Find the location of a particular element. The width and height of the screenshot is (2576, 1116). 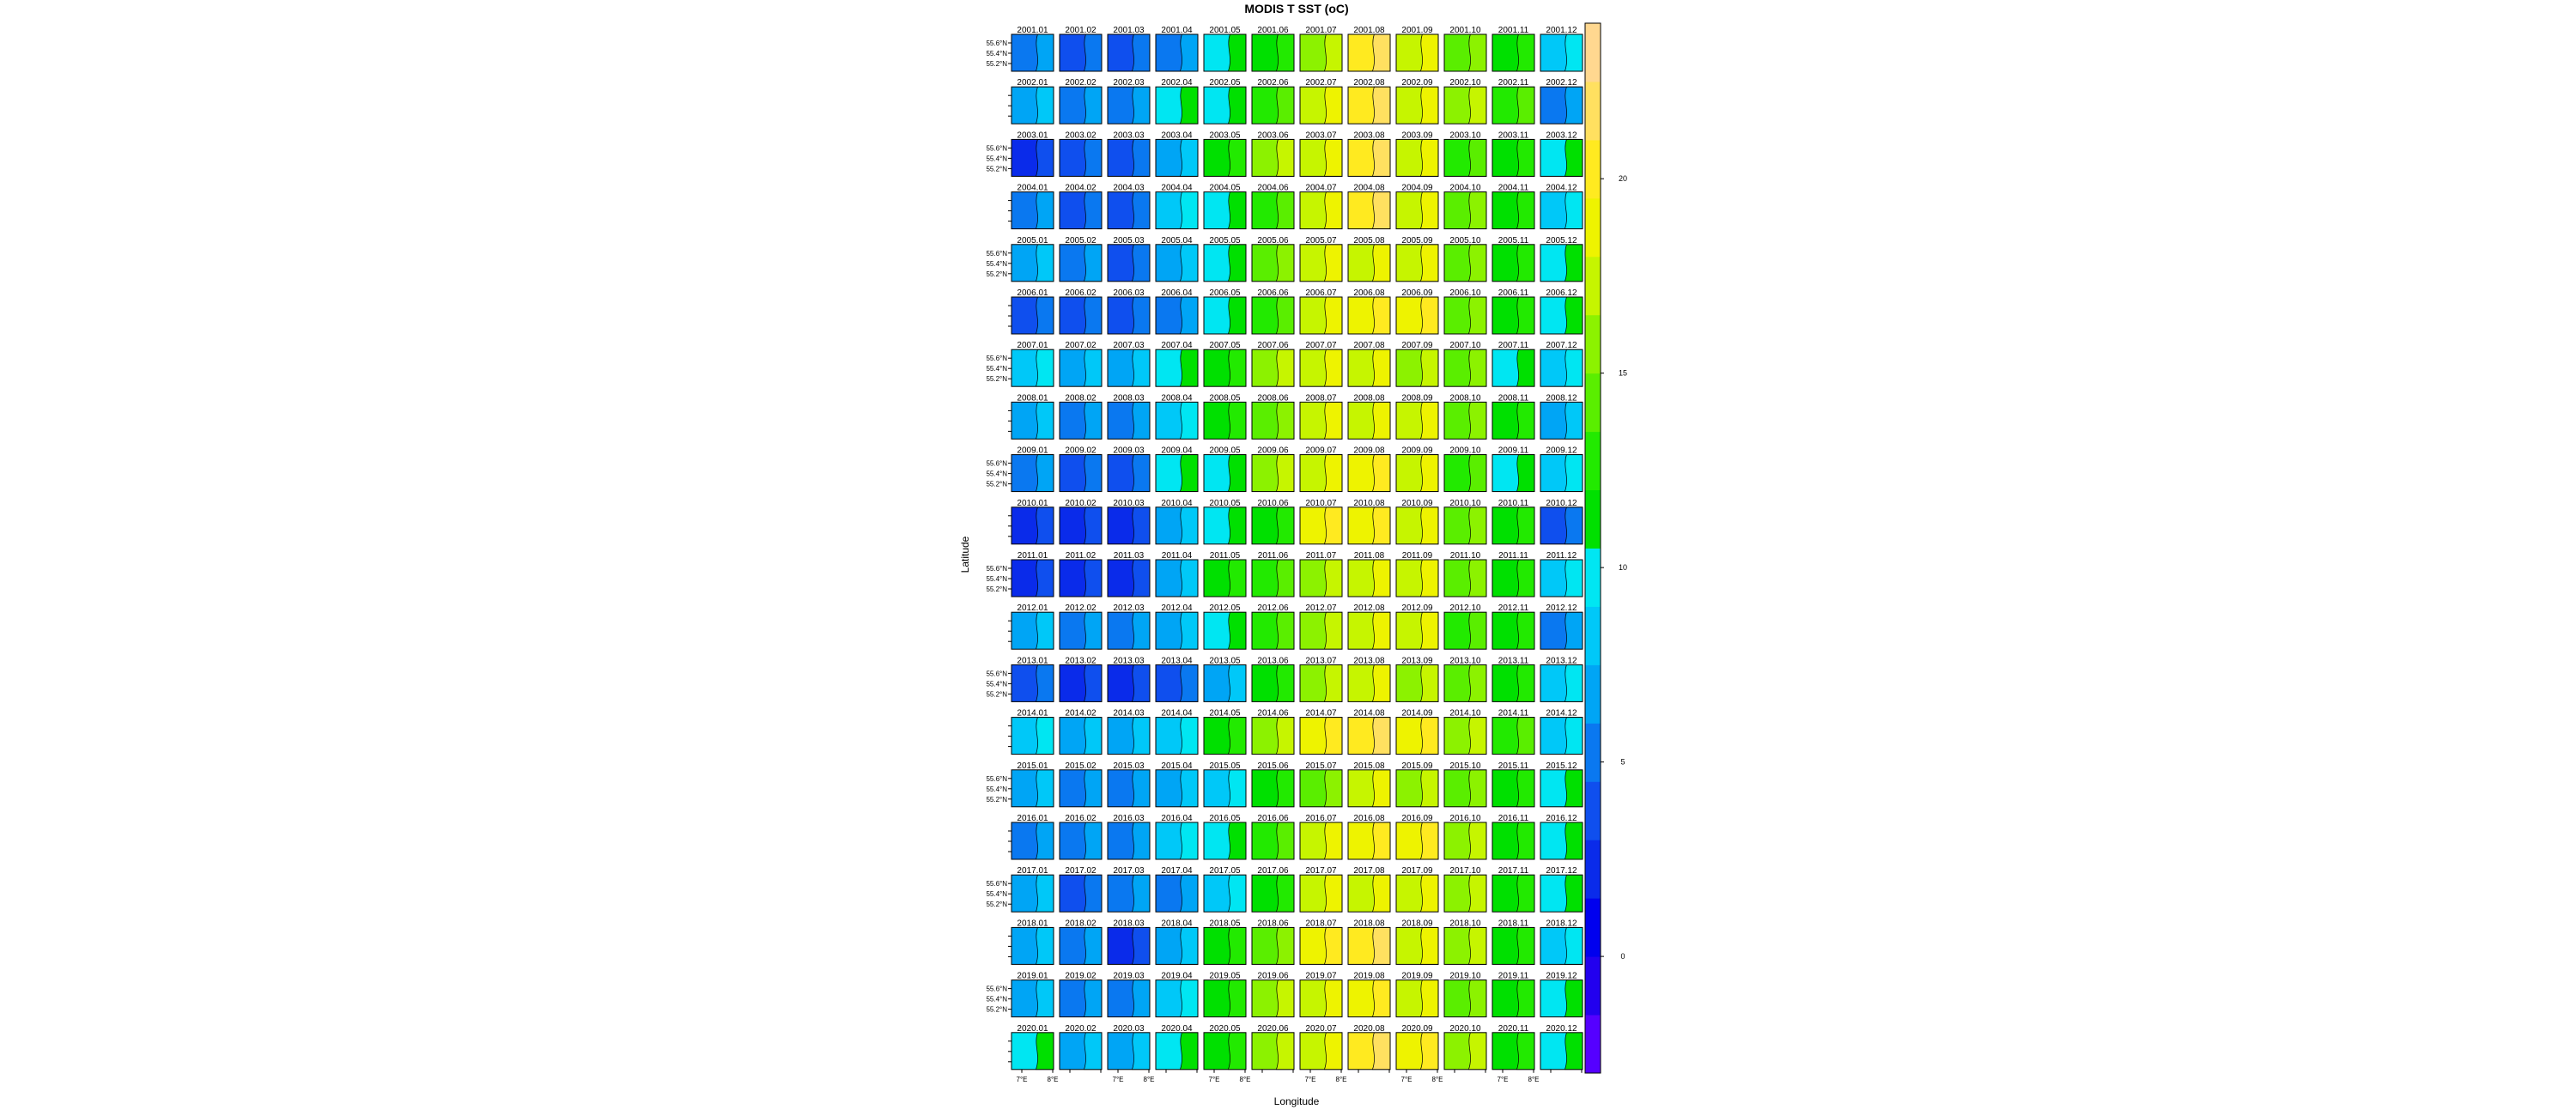

panel-label: 2020.04 is located at coordinates (1177, 1029).